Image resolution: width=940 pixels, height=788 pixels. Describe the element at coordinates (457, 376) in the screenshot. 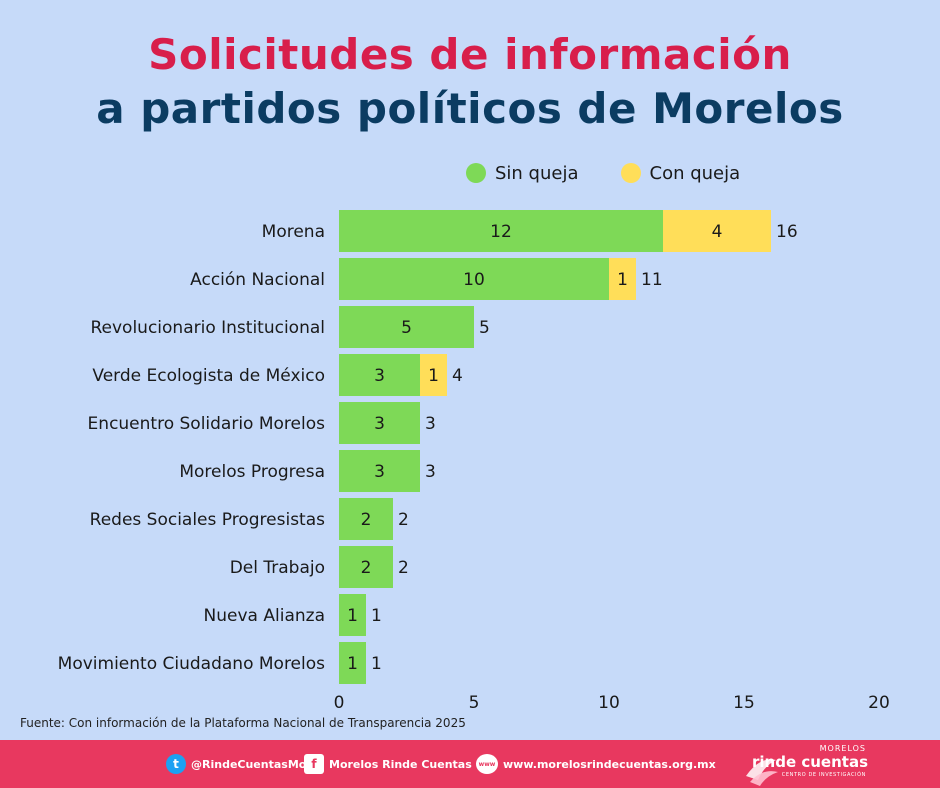

I see `total-label-verde-ecologista-de-mexico: 4` at that location.